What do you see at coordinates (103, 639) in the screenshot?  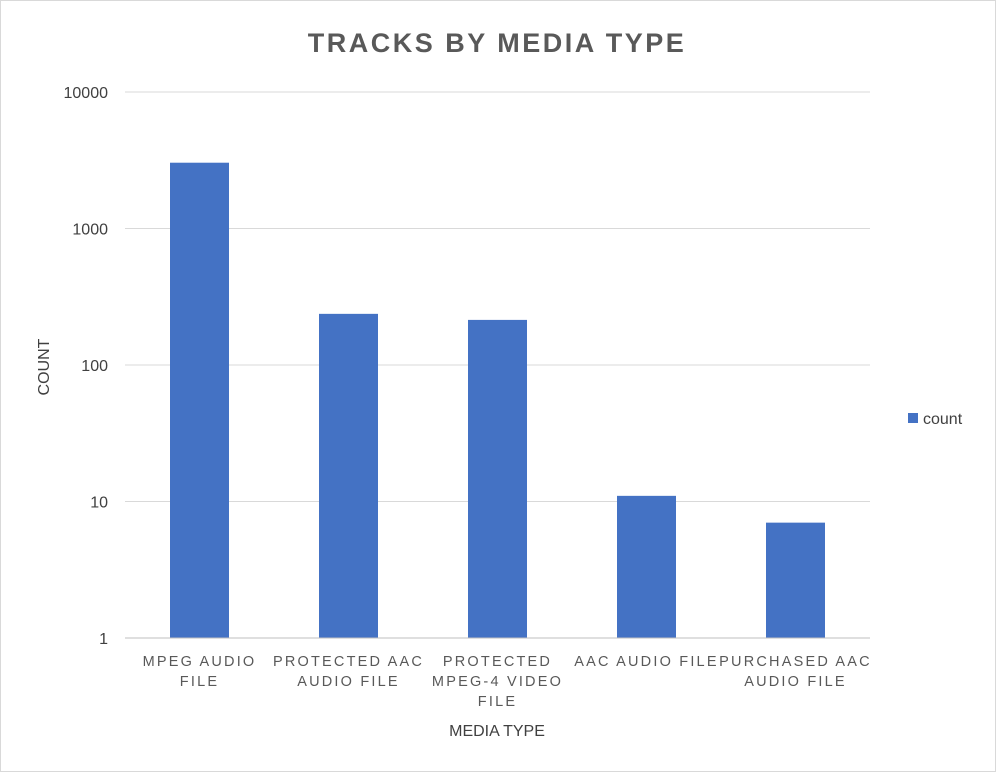 I see `y-tick-label: 1` at bounding box center [103, 639].